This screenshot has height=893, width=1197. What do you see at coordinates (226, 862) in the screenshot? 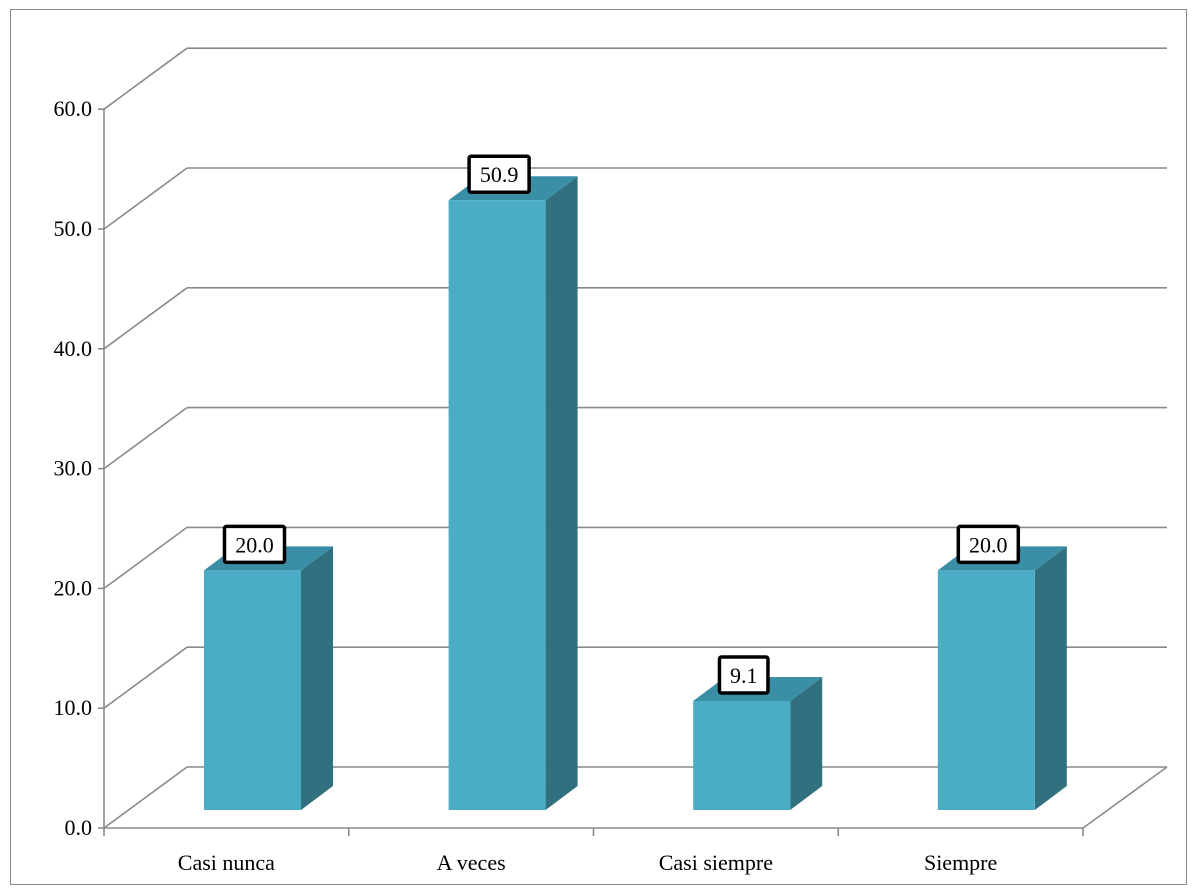
I see `x-tick-label: Casi nunca` at bounding box center [226, 862].